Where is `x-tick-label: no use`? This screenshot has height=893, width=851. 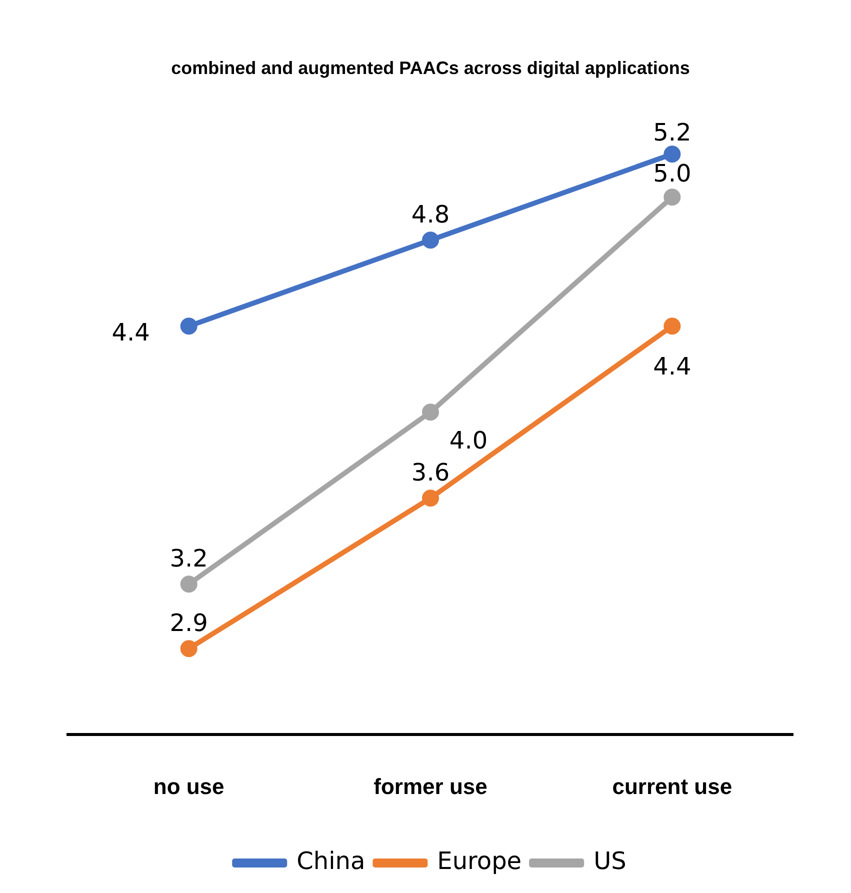
x-tick-label: no use is located at coordinates (188, 786).